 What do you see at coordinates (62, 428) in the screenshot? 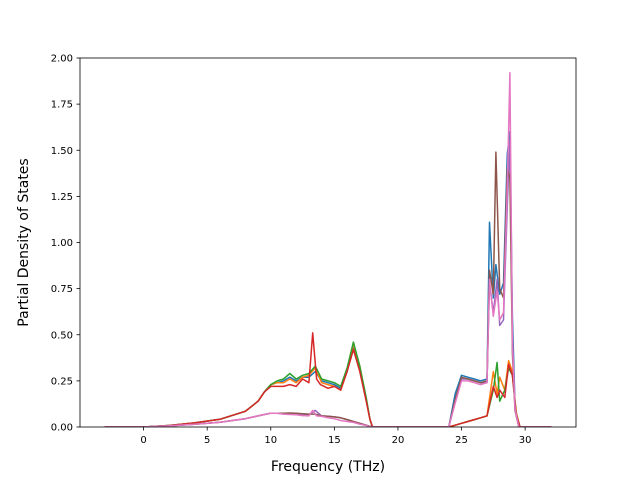
I see `y-tick-label: 0.00` at bounding box center [62, 428].